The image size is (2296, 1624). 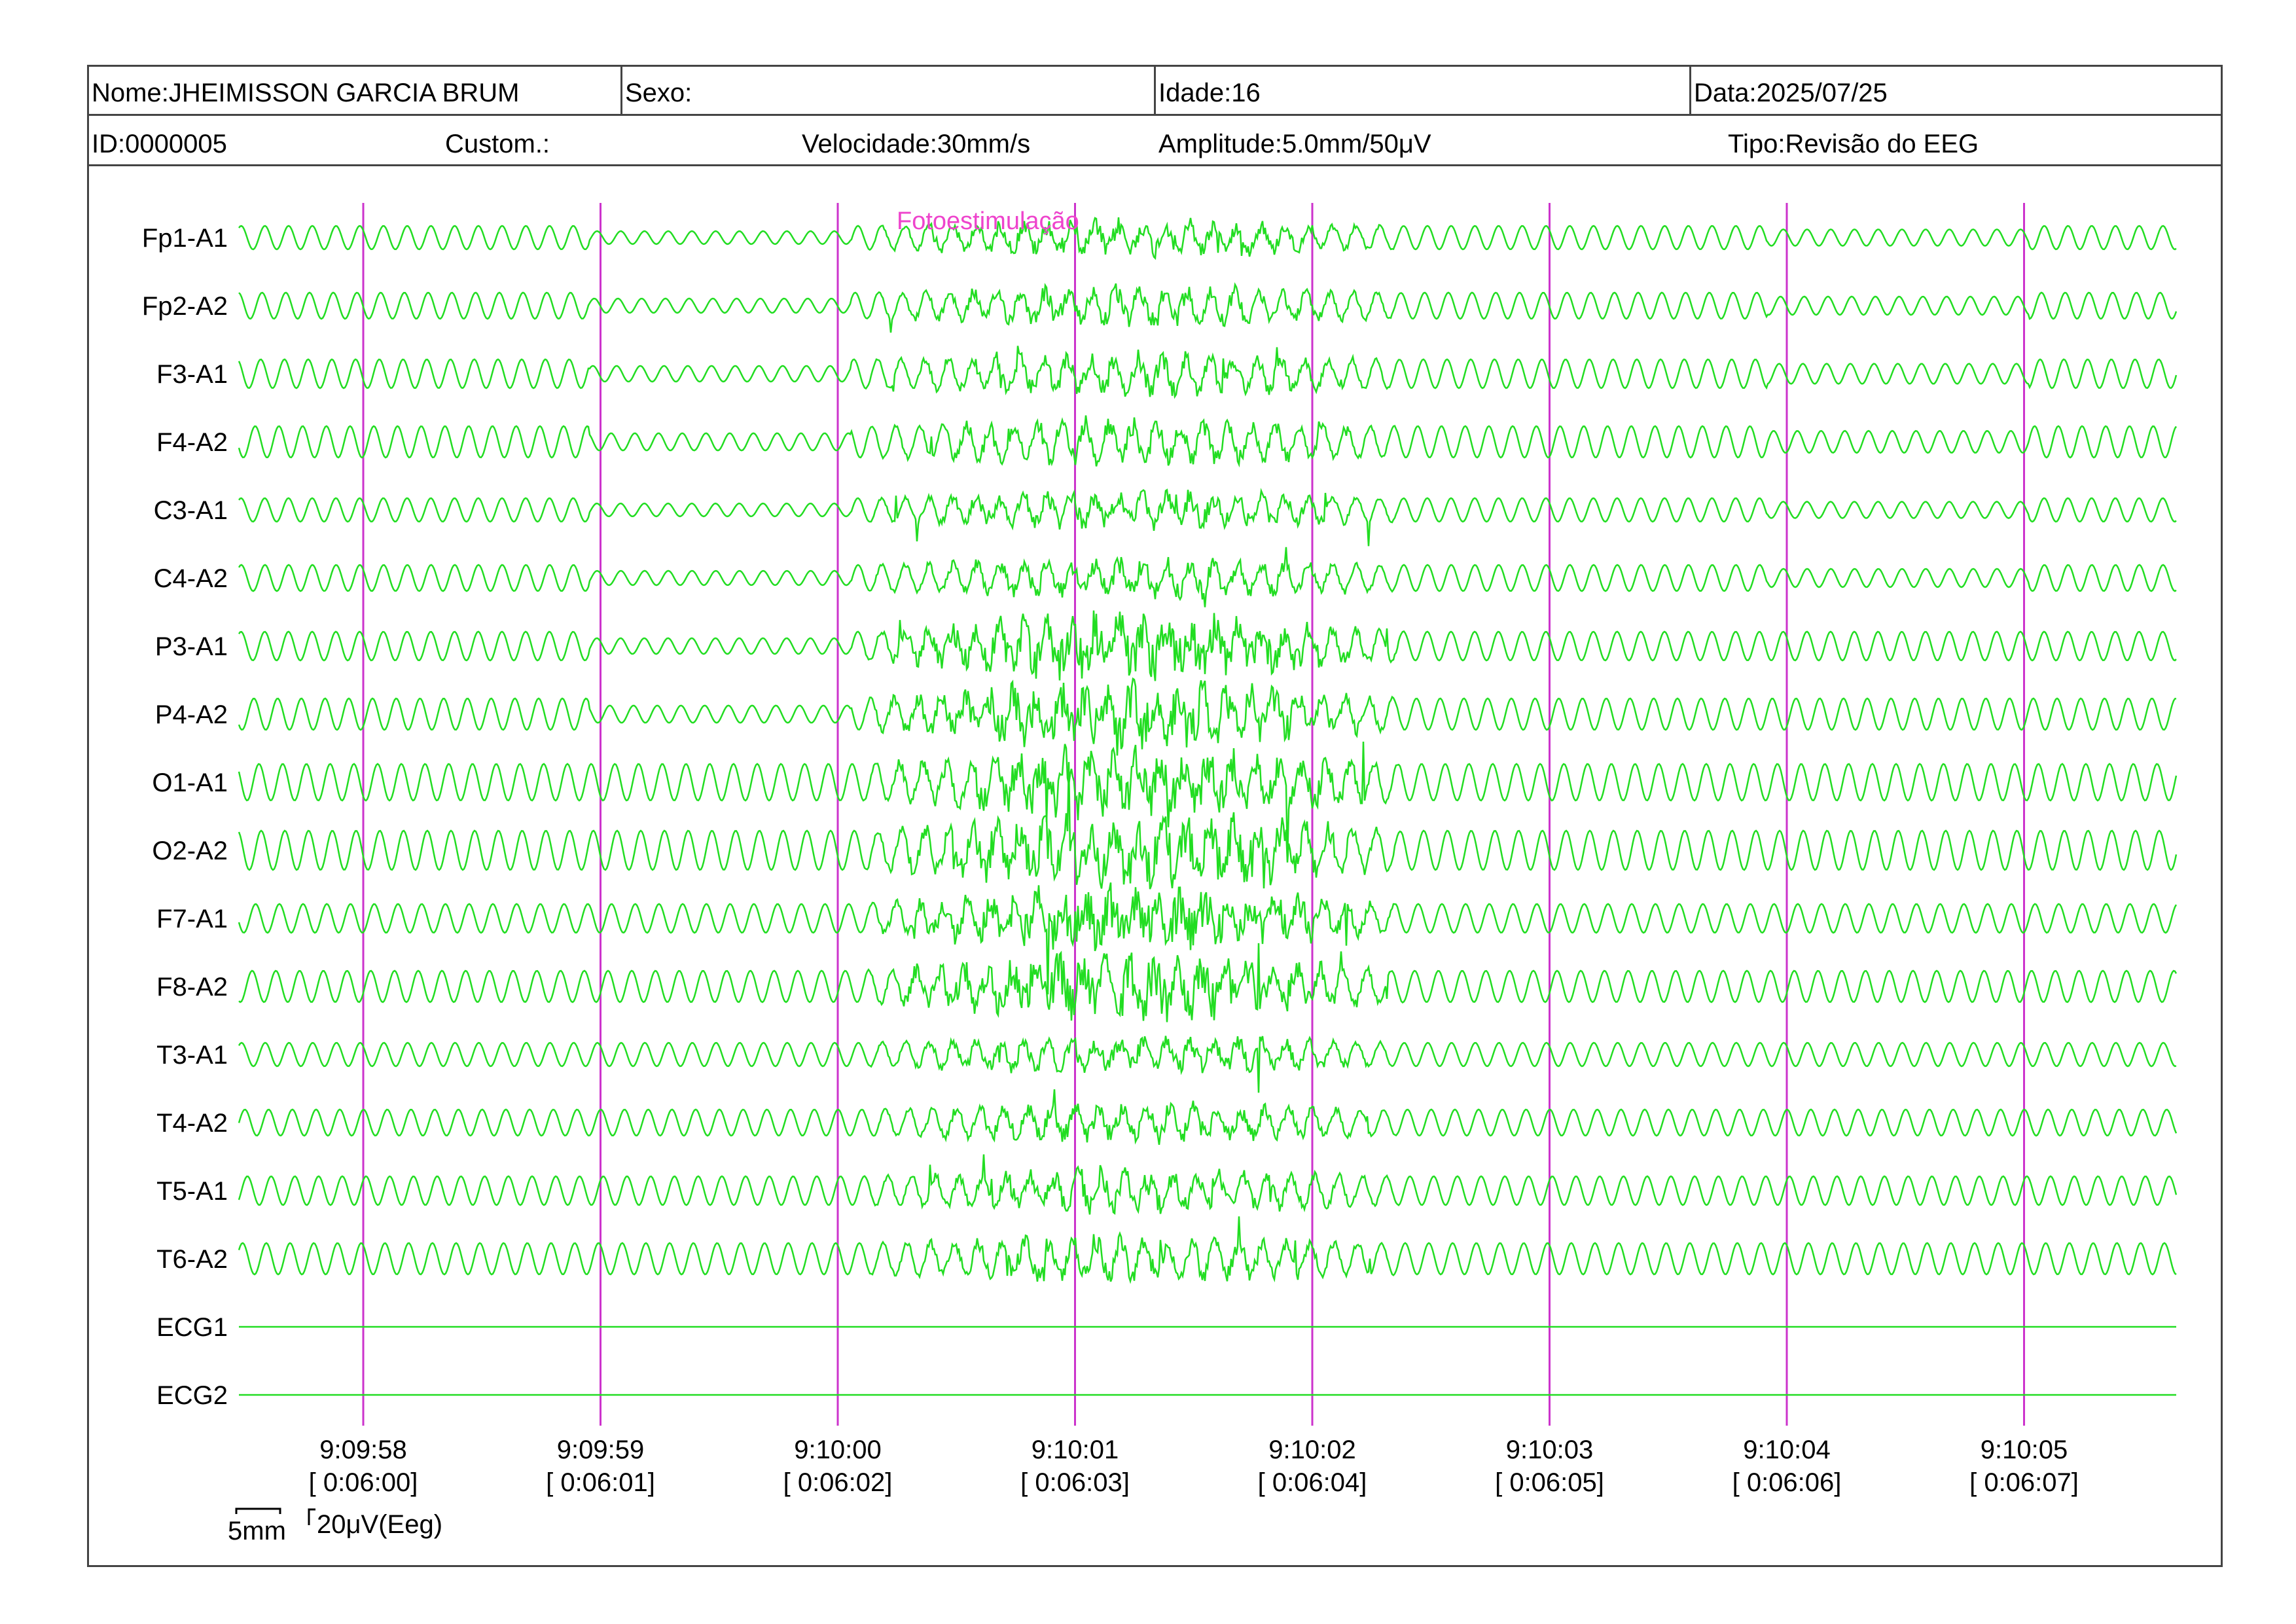 What do you see at coordinates (191, 646) in the screenshot?
I see `channel-label: P3-A1` at bounding box center [191, 646].